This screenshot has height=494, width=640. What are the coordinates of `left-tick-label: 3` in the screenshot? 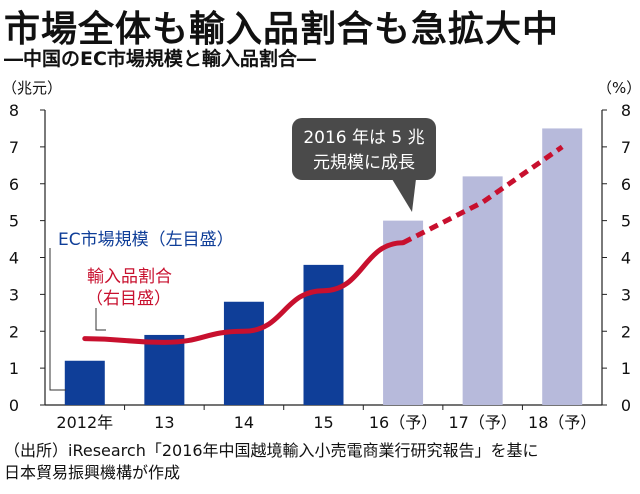 It's located at (14, 294).